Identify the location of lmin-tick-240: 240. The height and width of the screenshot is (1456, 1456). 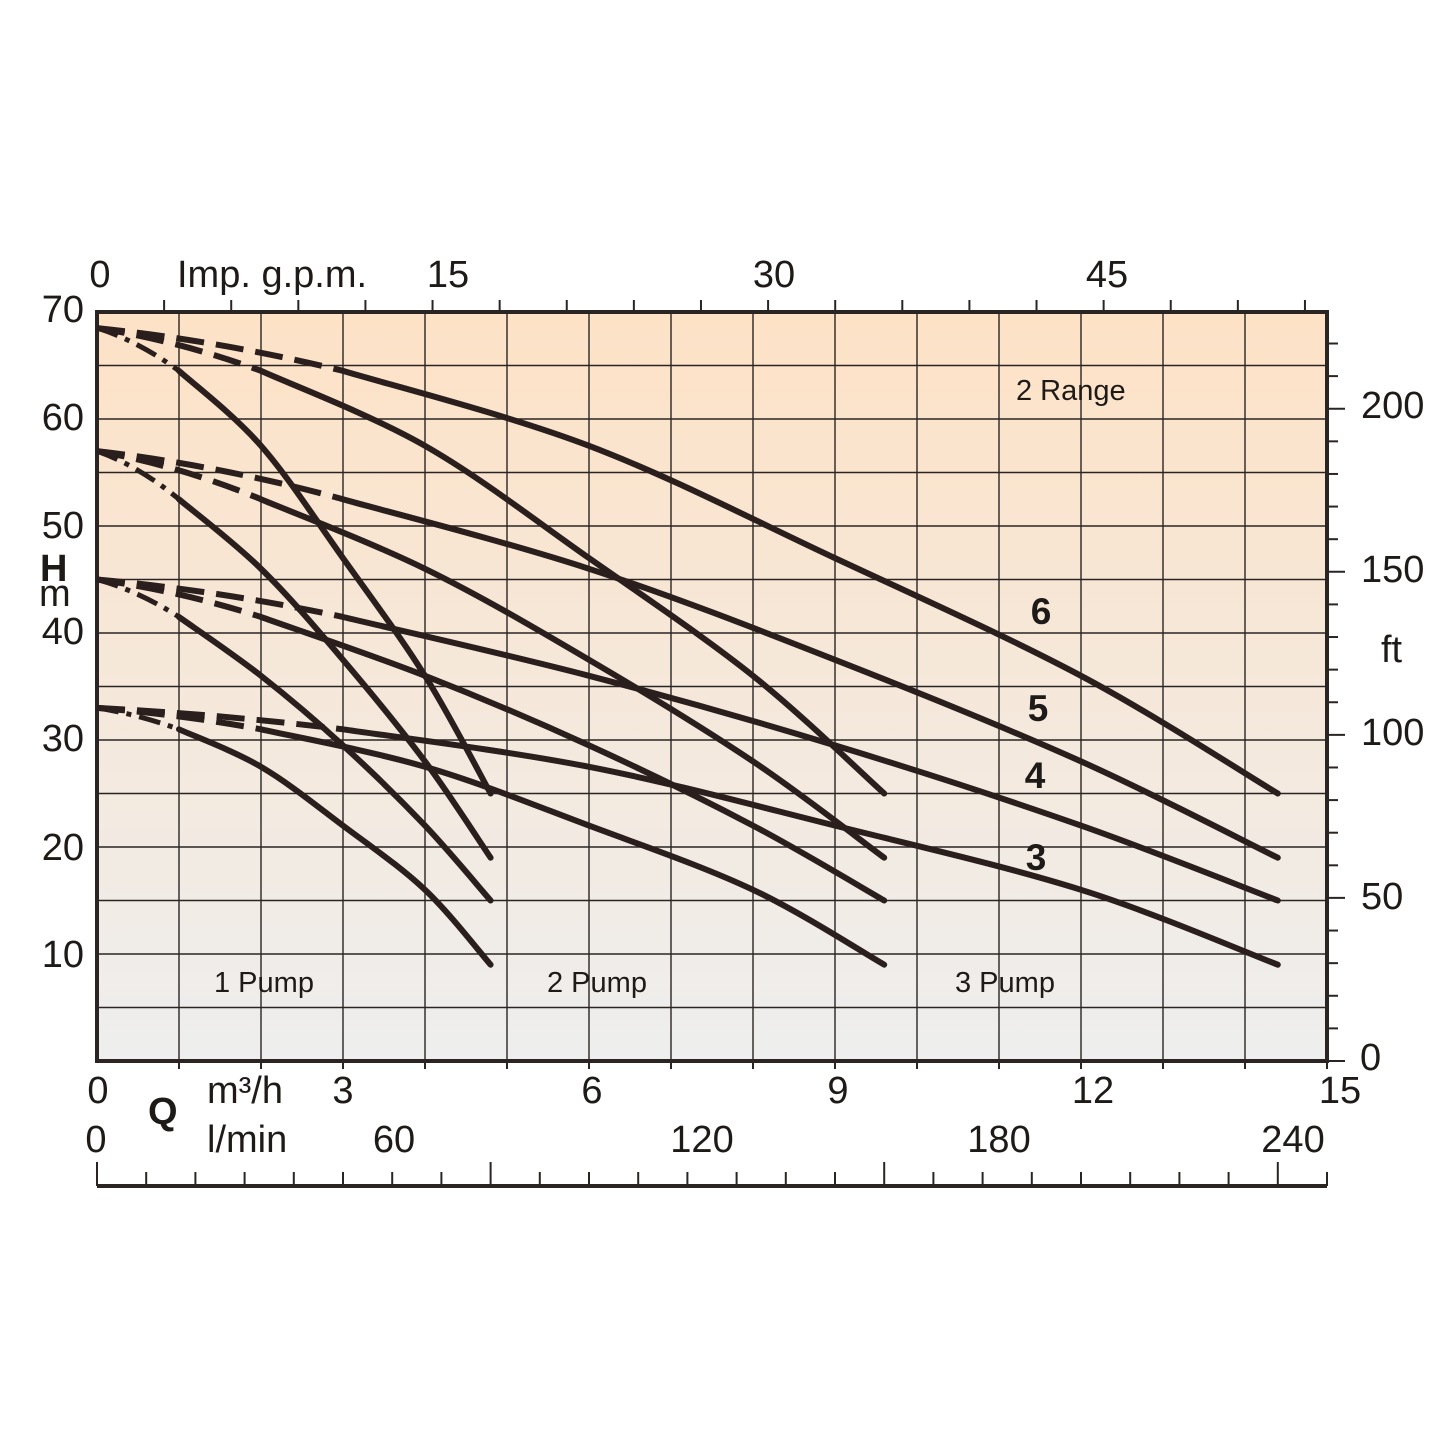
(1292, 1140).